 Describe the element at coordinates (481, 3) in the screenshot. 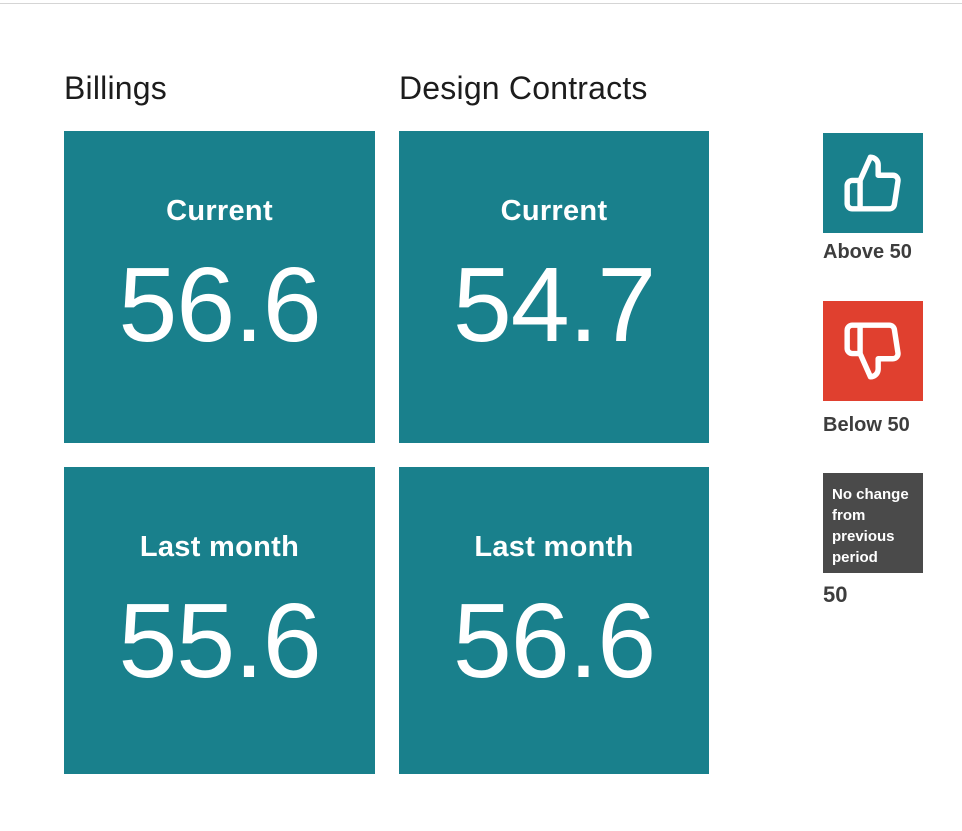

I see `top-divider-line` at that location.